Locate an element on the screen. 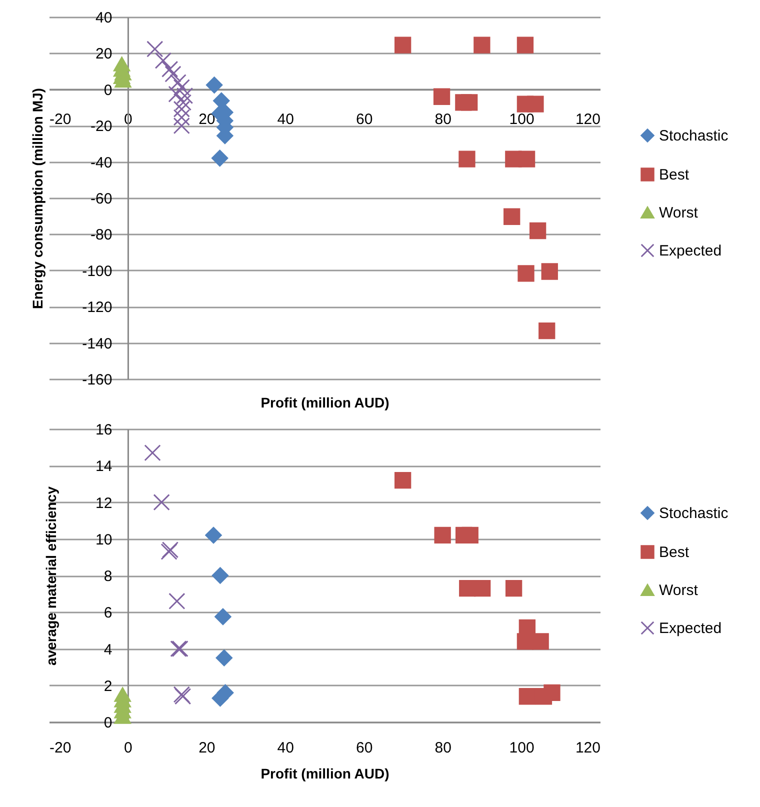 The image size is (760, 807). y-tick-label: 10 is located at coordinates (104, 539).